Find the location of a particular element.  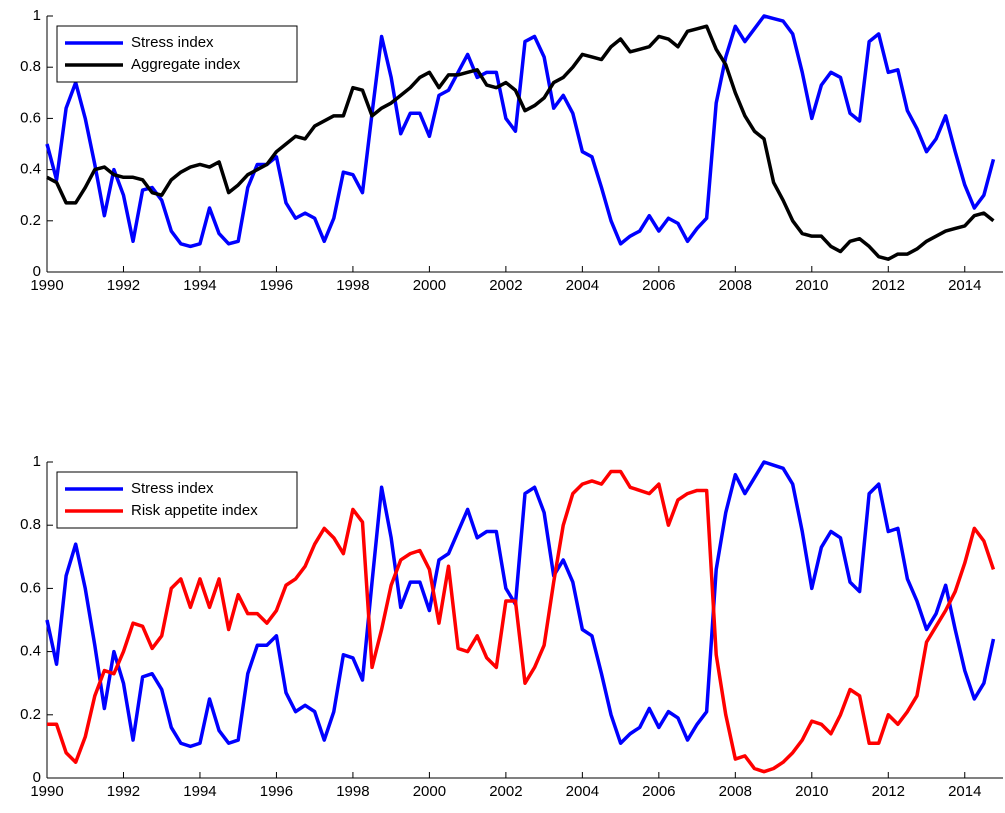

legend-label: Aggregate index is located at coordinates (186, 64).